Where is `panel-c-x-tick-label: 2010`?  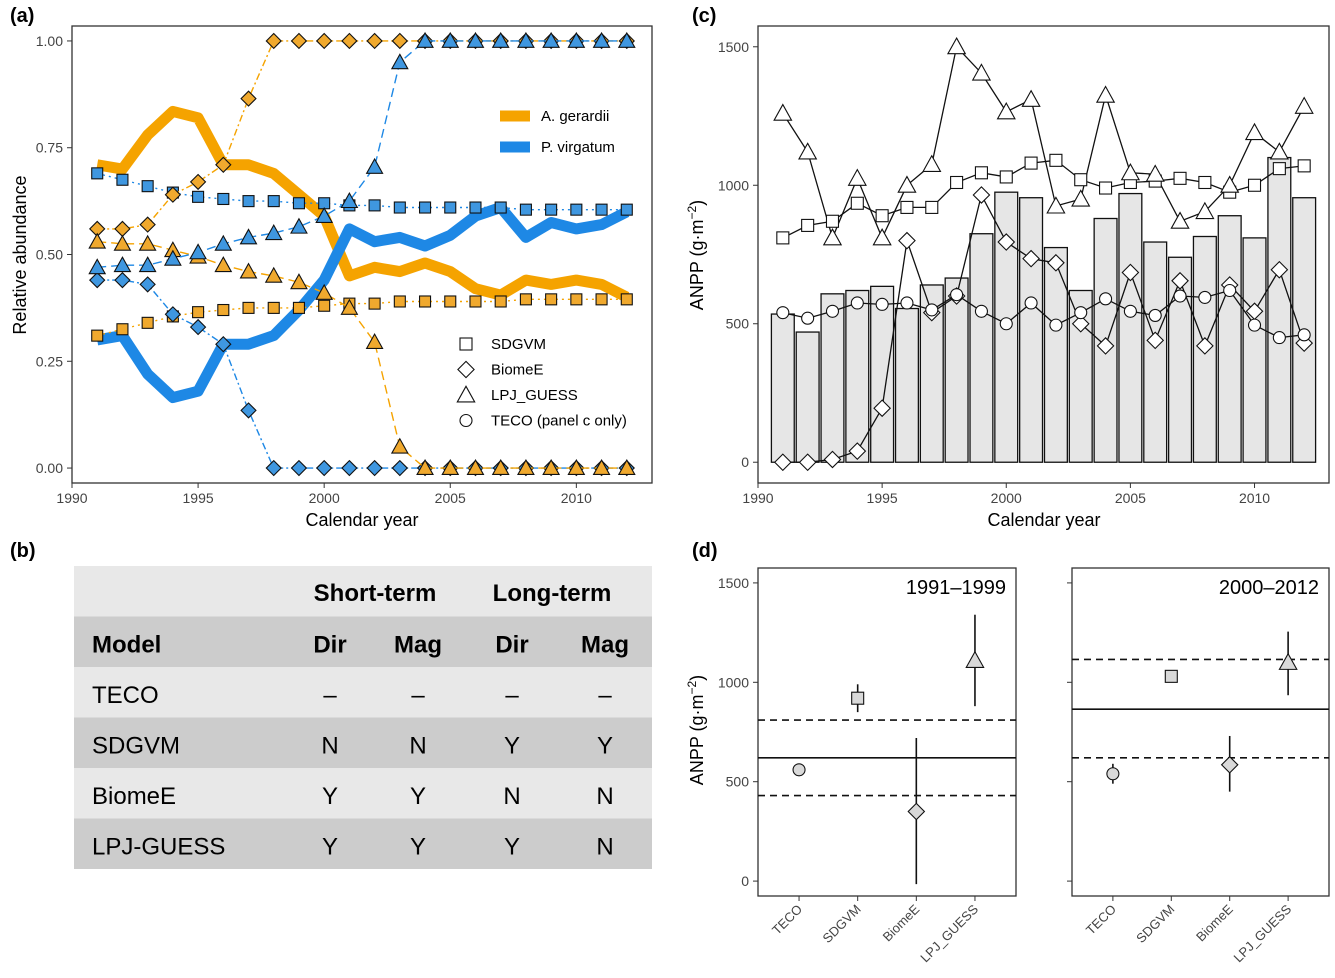 panel-c-x-tick-label: 2010 is located at coordinates (1254, 498).